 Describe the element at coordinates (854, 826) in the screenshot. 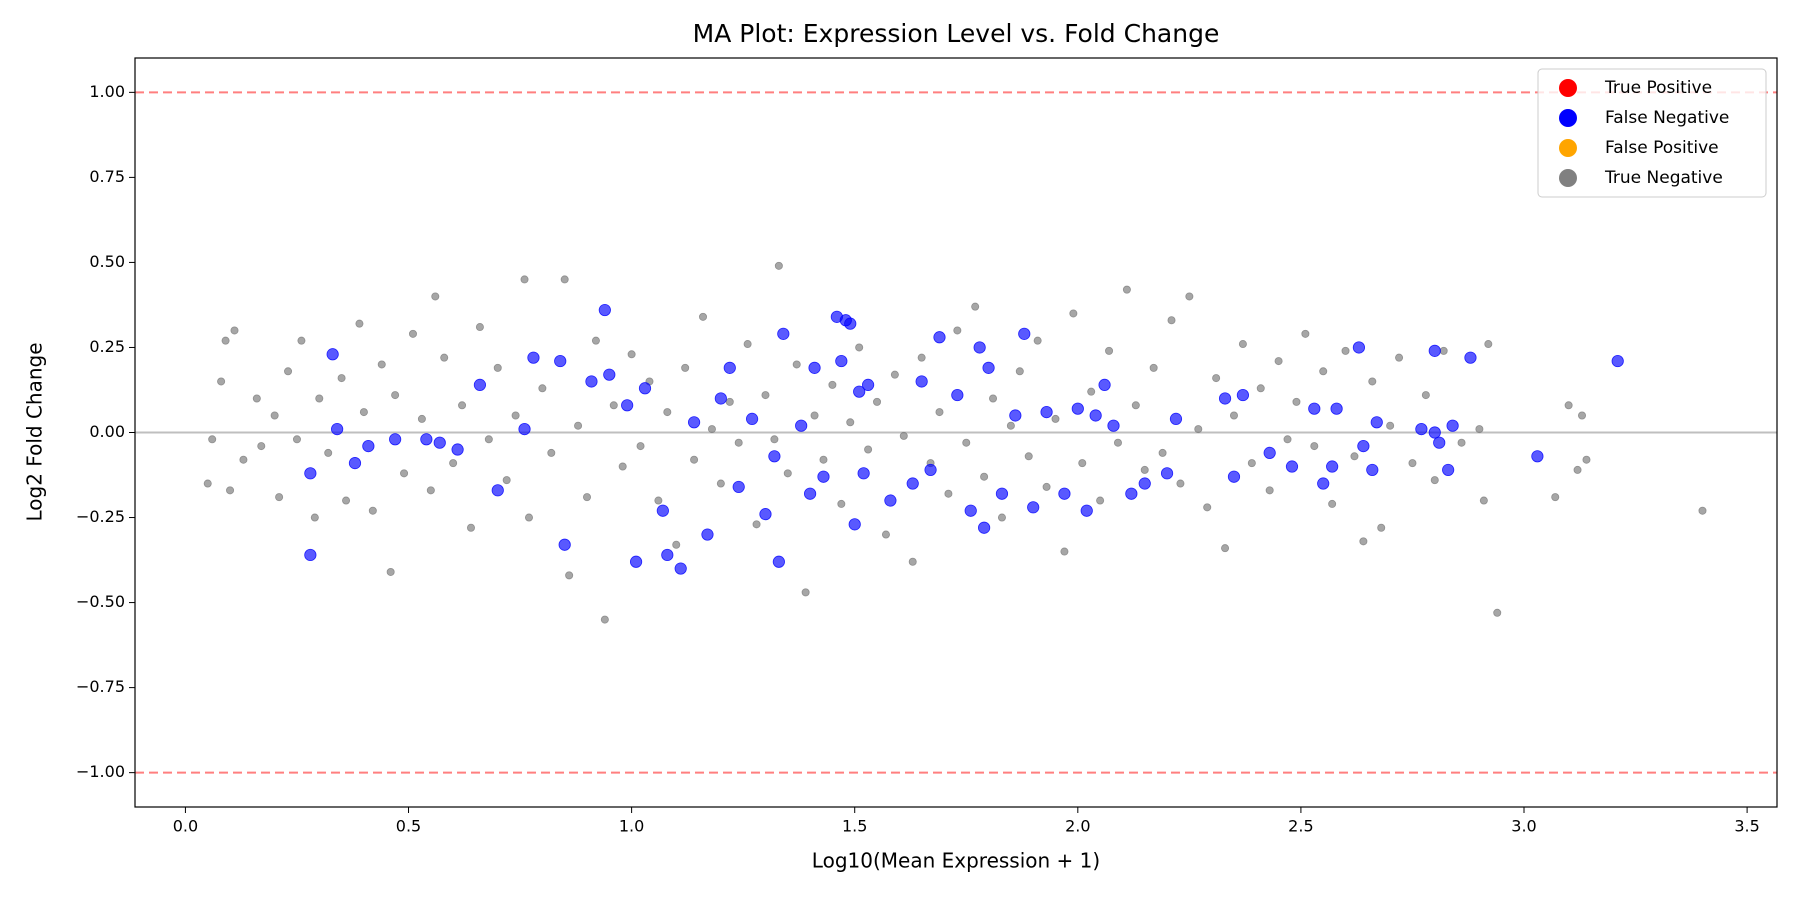

I see `x-tick-label: 1.5` at that location.